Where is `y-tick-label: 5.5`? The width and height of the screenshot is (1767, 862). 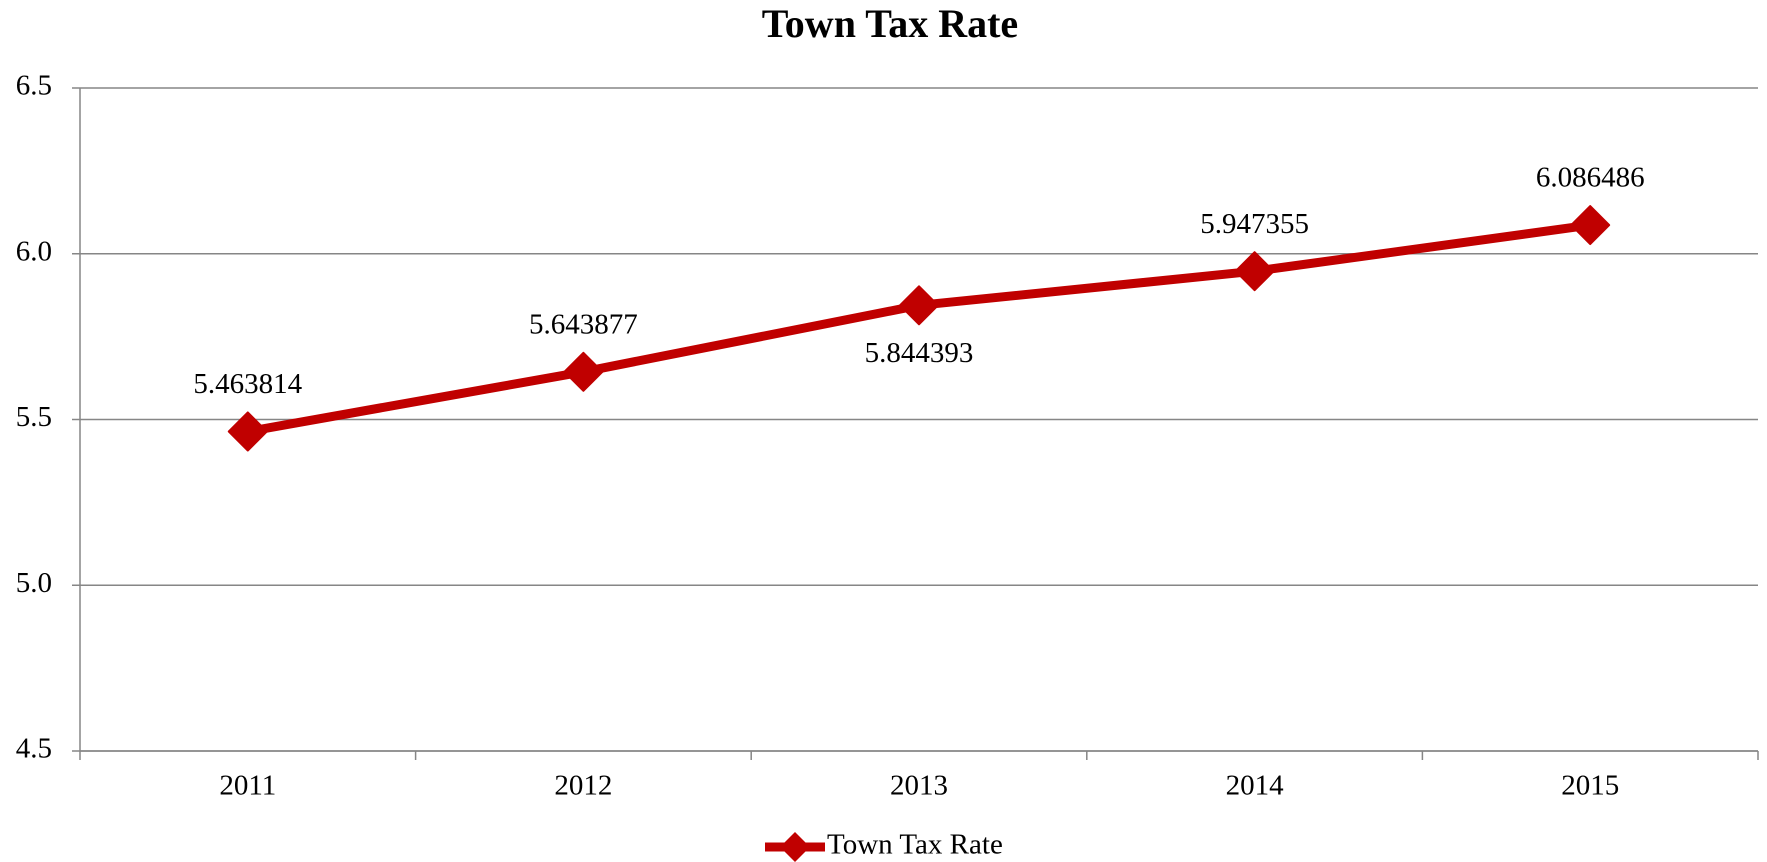
y-tick-label: 5.5 is located at coordinates (34, 417).